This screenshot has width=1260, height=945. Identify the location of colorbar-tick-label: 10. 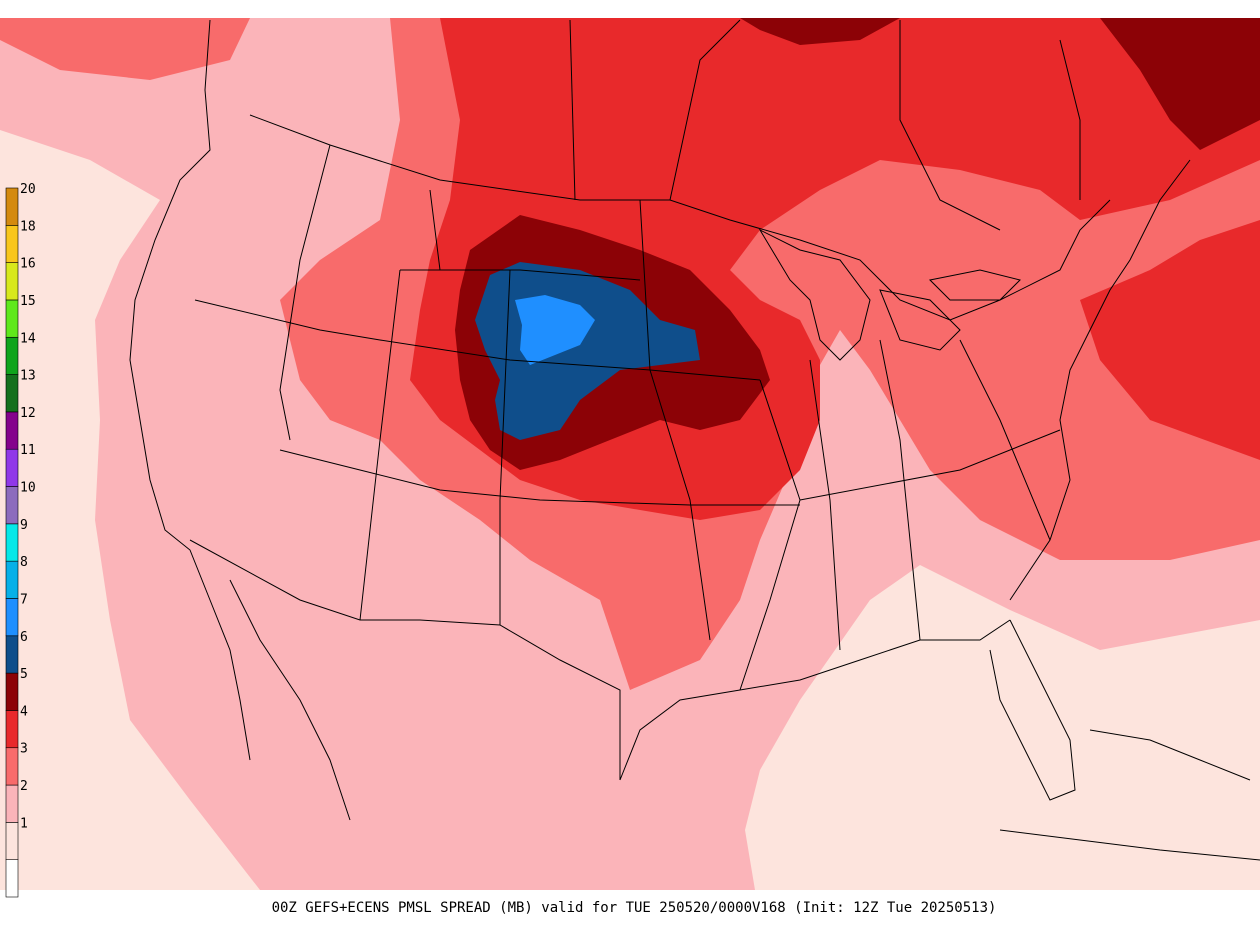
(28, 488).